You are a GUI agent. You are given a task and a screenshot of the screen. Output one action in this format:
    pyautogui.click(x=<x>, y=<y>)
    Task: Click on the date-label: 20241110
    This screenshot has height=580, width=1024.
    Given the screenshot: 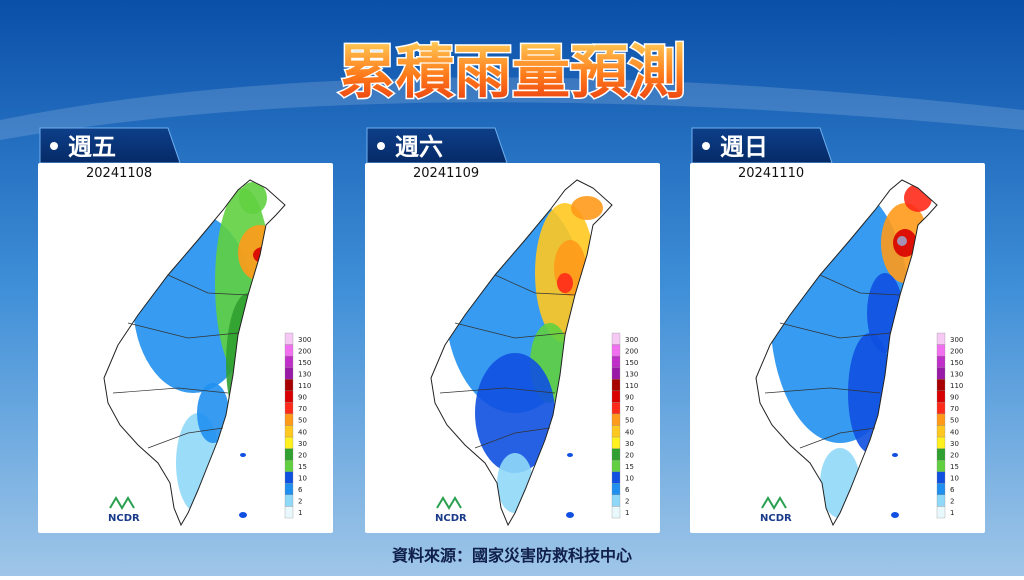 What is the action you would take?
    pyautogui.click(x=771, y=173)
    